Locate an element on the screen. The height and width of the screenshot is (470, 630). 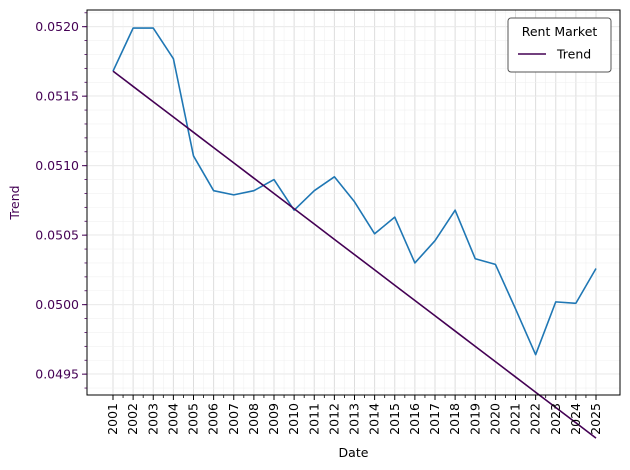
x-tick-label: 2007 is located at coordinates (233, 419).